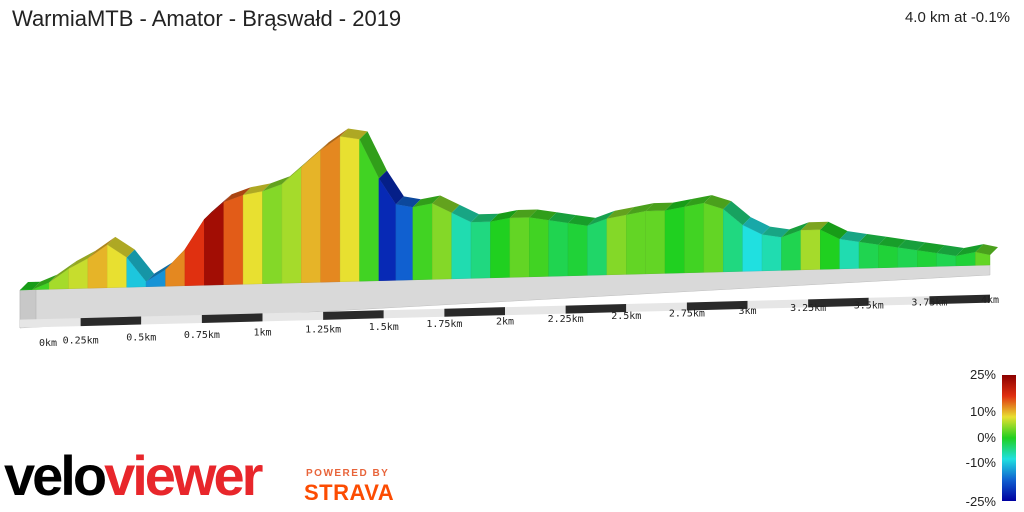 The image size is (1024, 512). What do you see at coordinates (505, 322) in the screenshot?
I see `x-tick-label: 2km` at bounding box center [505, 322].